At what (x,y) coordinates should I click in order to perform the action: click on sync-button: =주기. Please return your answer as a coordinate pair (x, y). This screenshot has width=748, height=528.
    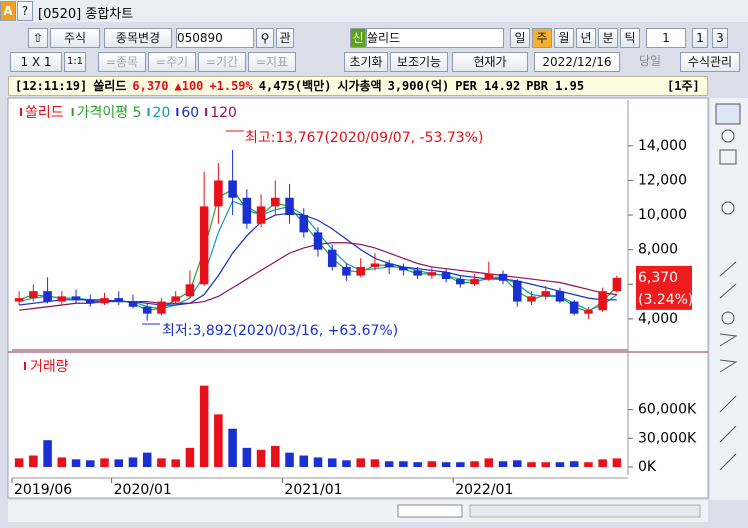
    Looking at the image, I should click on (172, 62).